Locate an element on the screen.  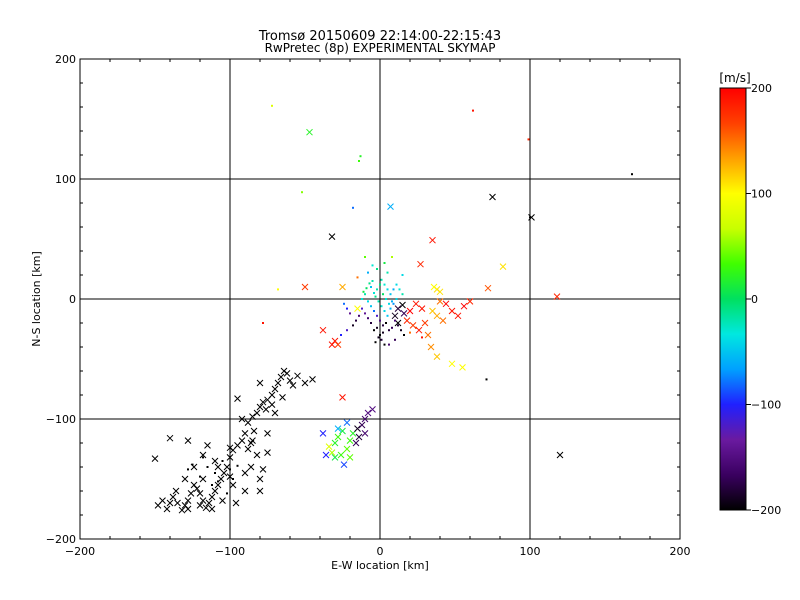
y-tick-label: 200 is located at coordinates (65, 59).